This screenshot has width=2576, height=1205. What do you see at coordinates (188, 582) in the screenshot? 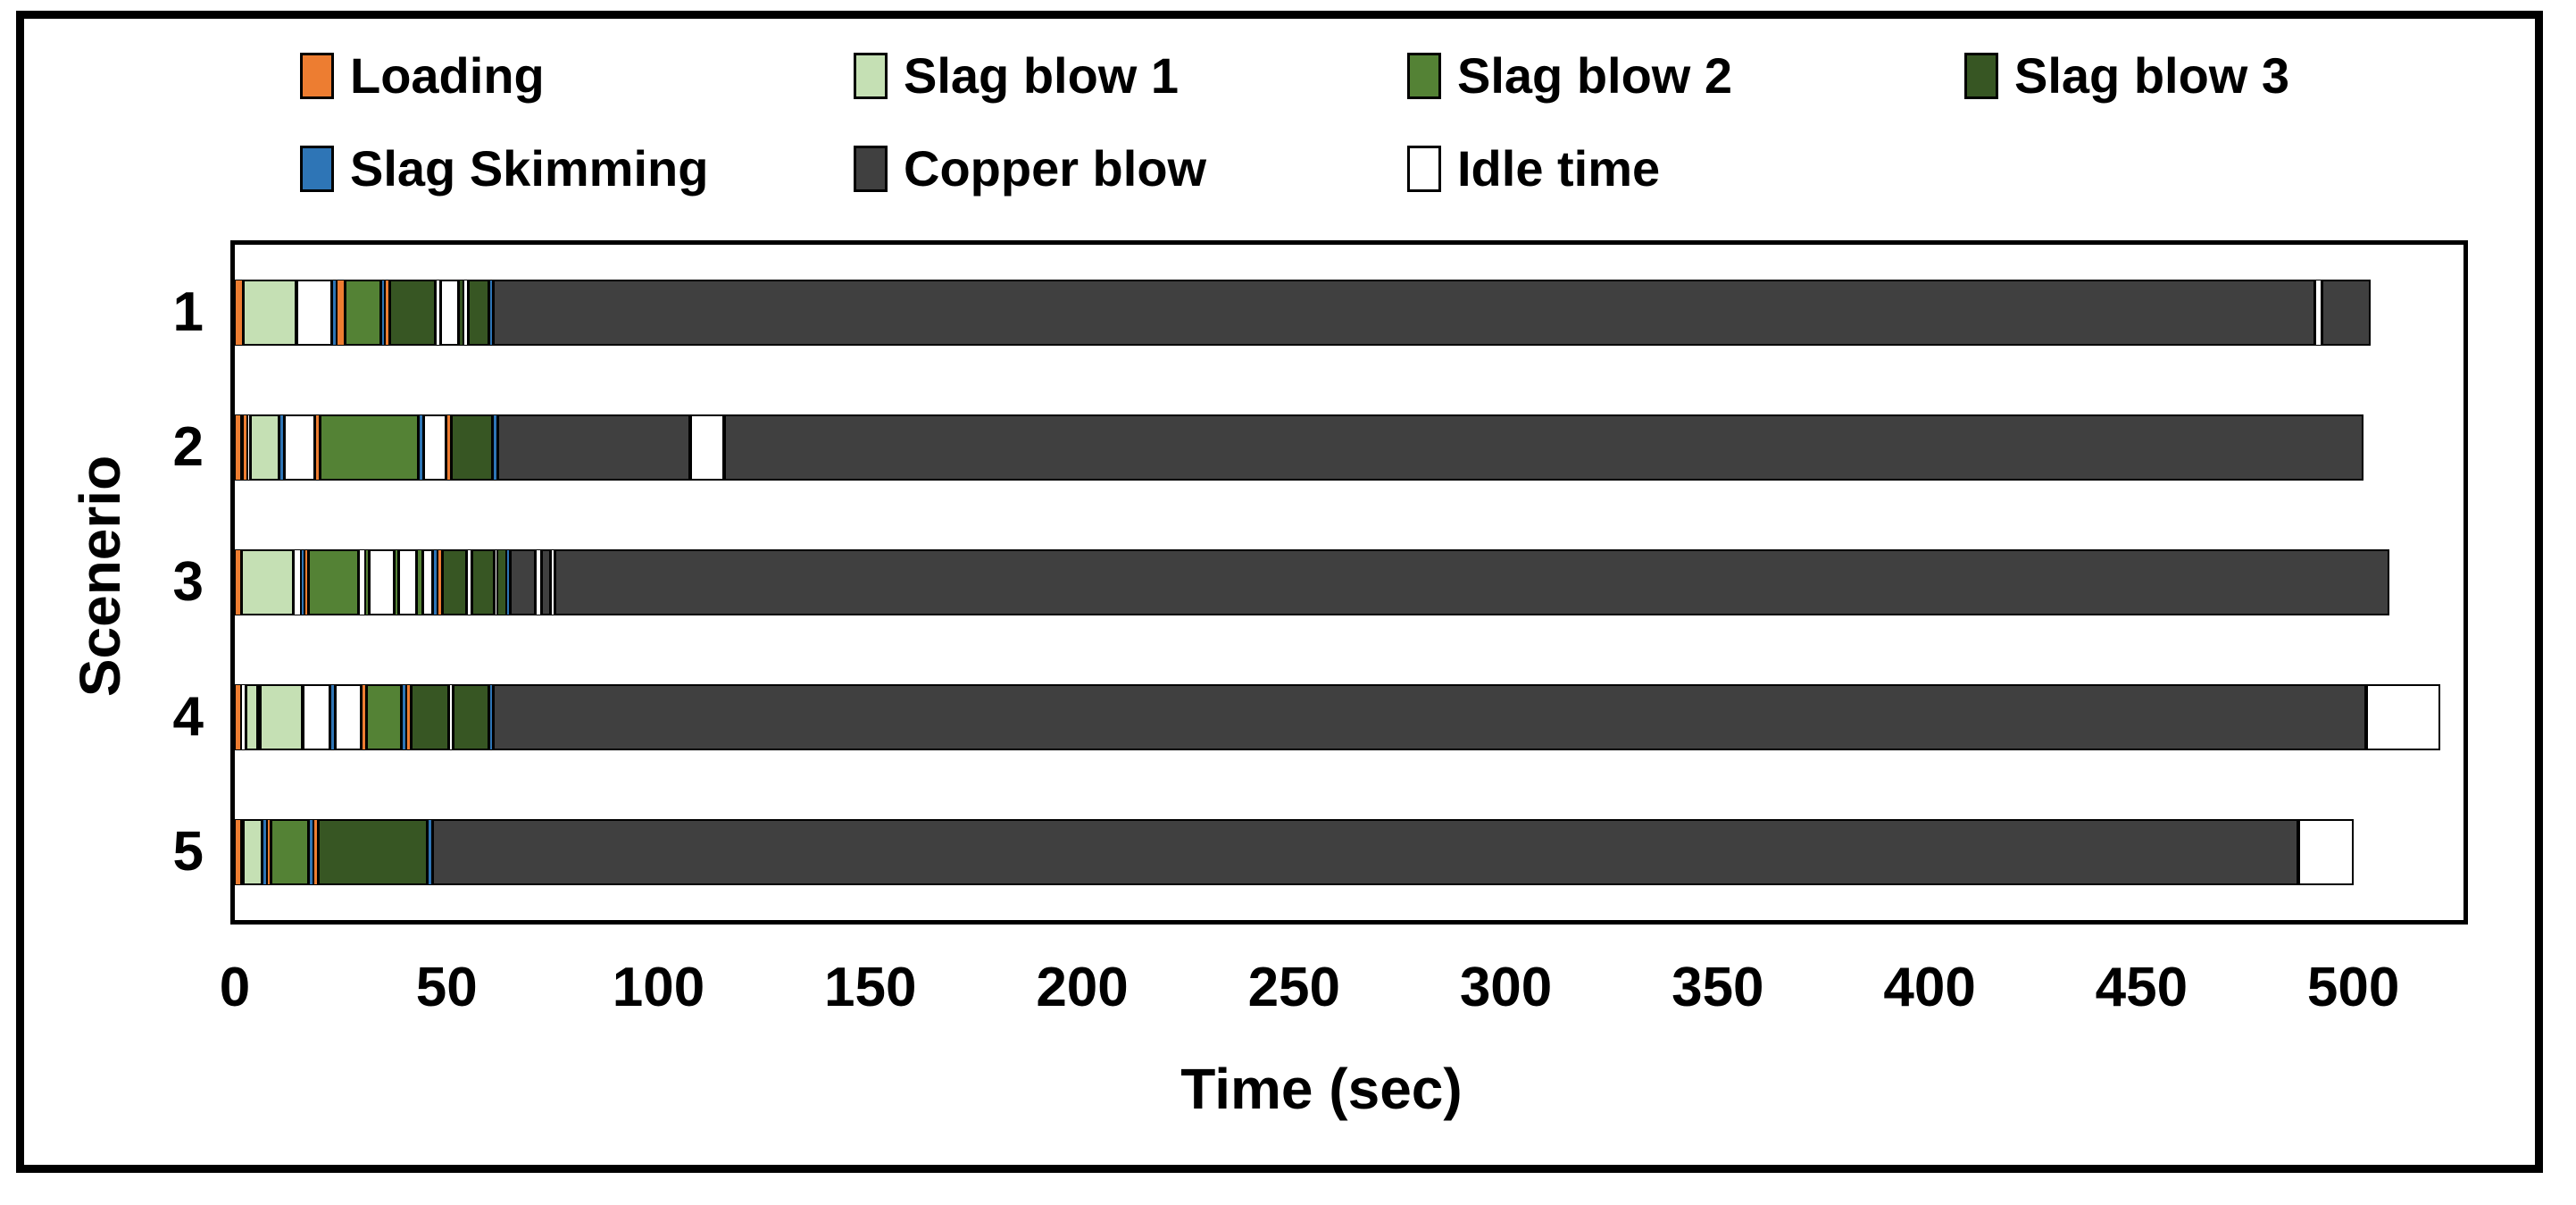
I see `y-category-label: 3` at bounding box center [188, 582].